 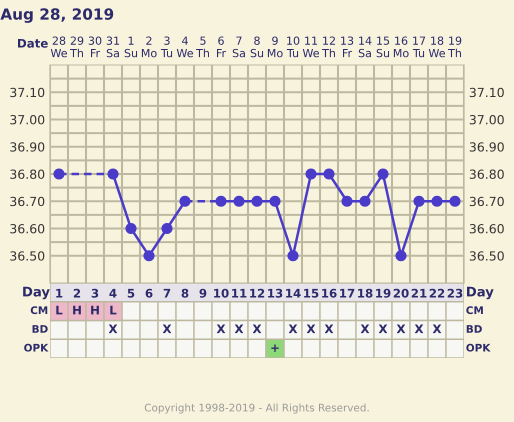 I want to click on x2-axis-title: Date, so click(x=33, y=43).